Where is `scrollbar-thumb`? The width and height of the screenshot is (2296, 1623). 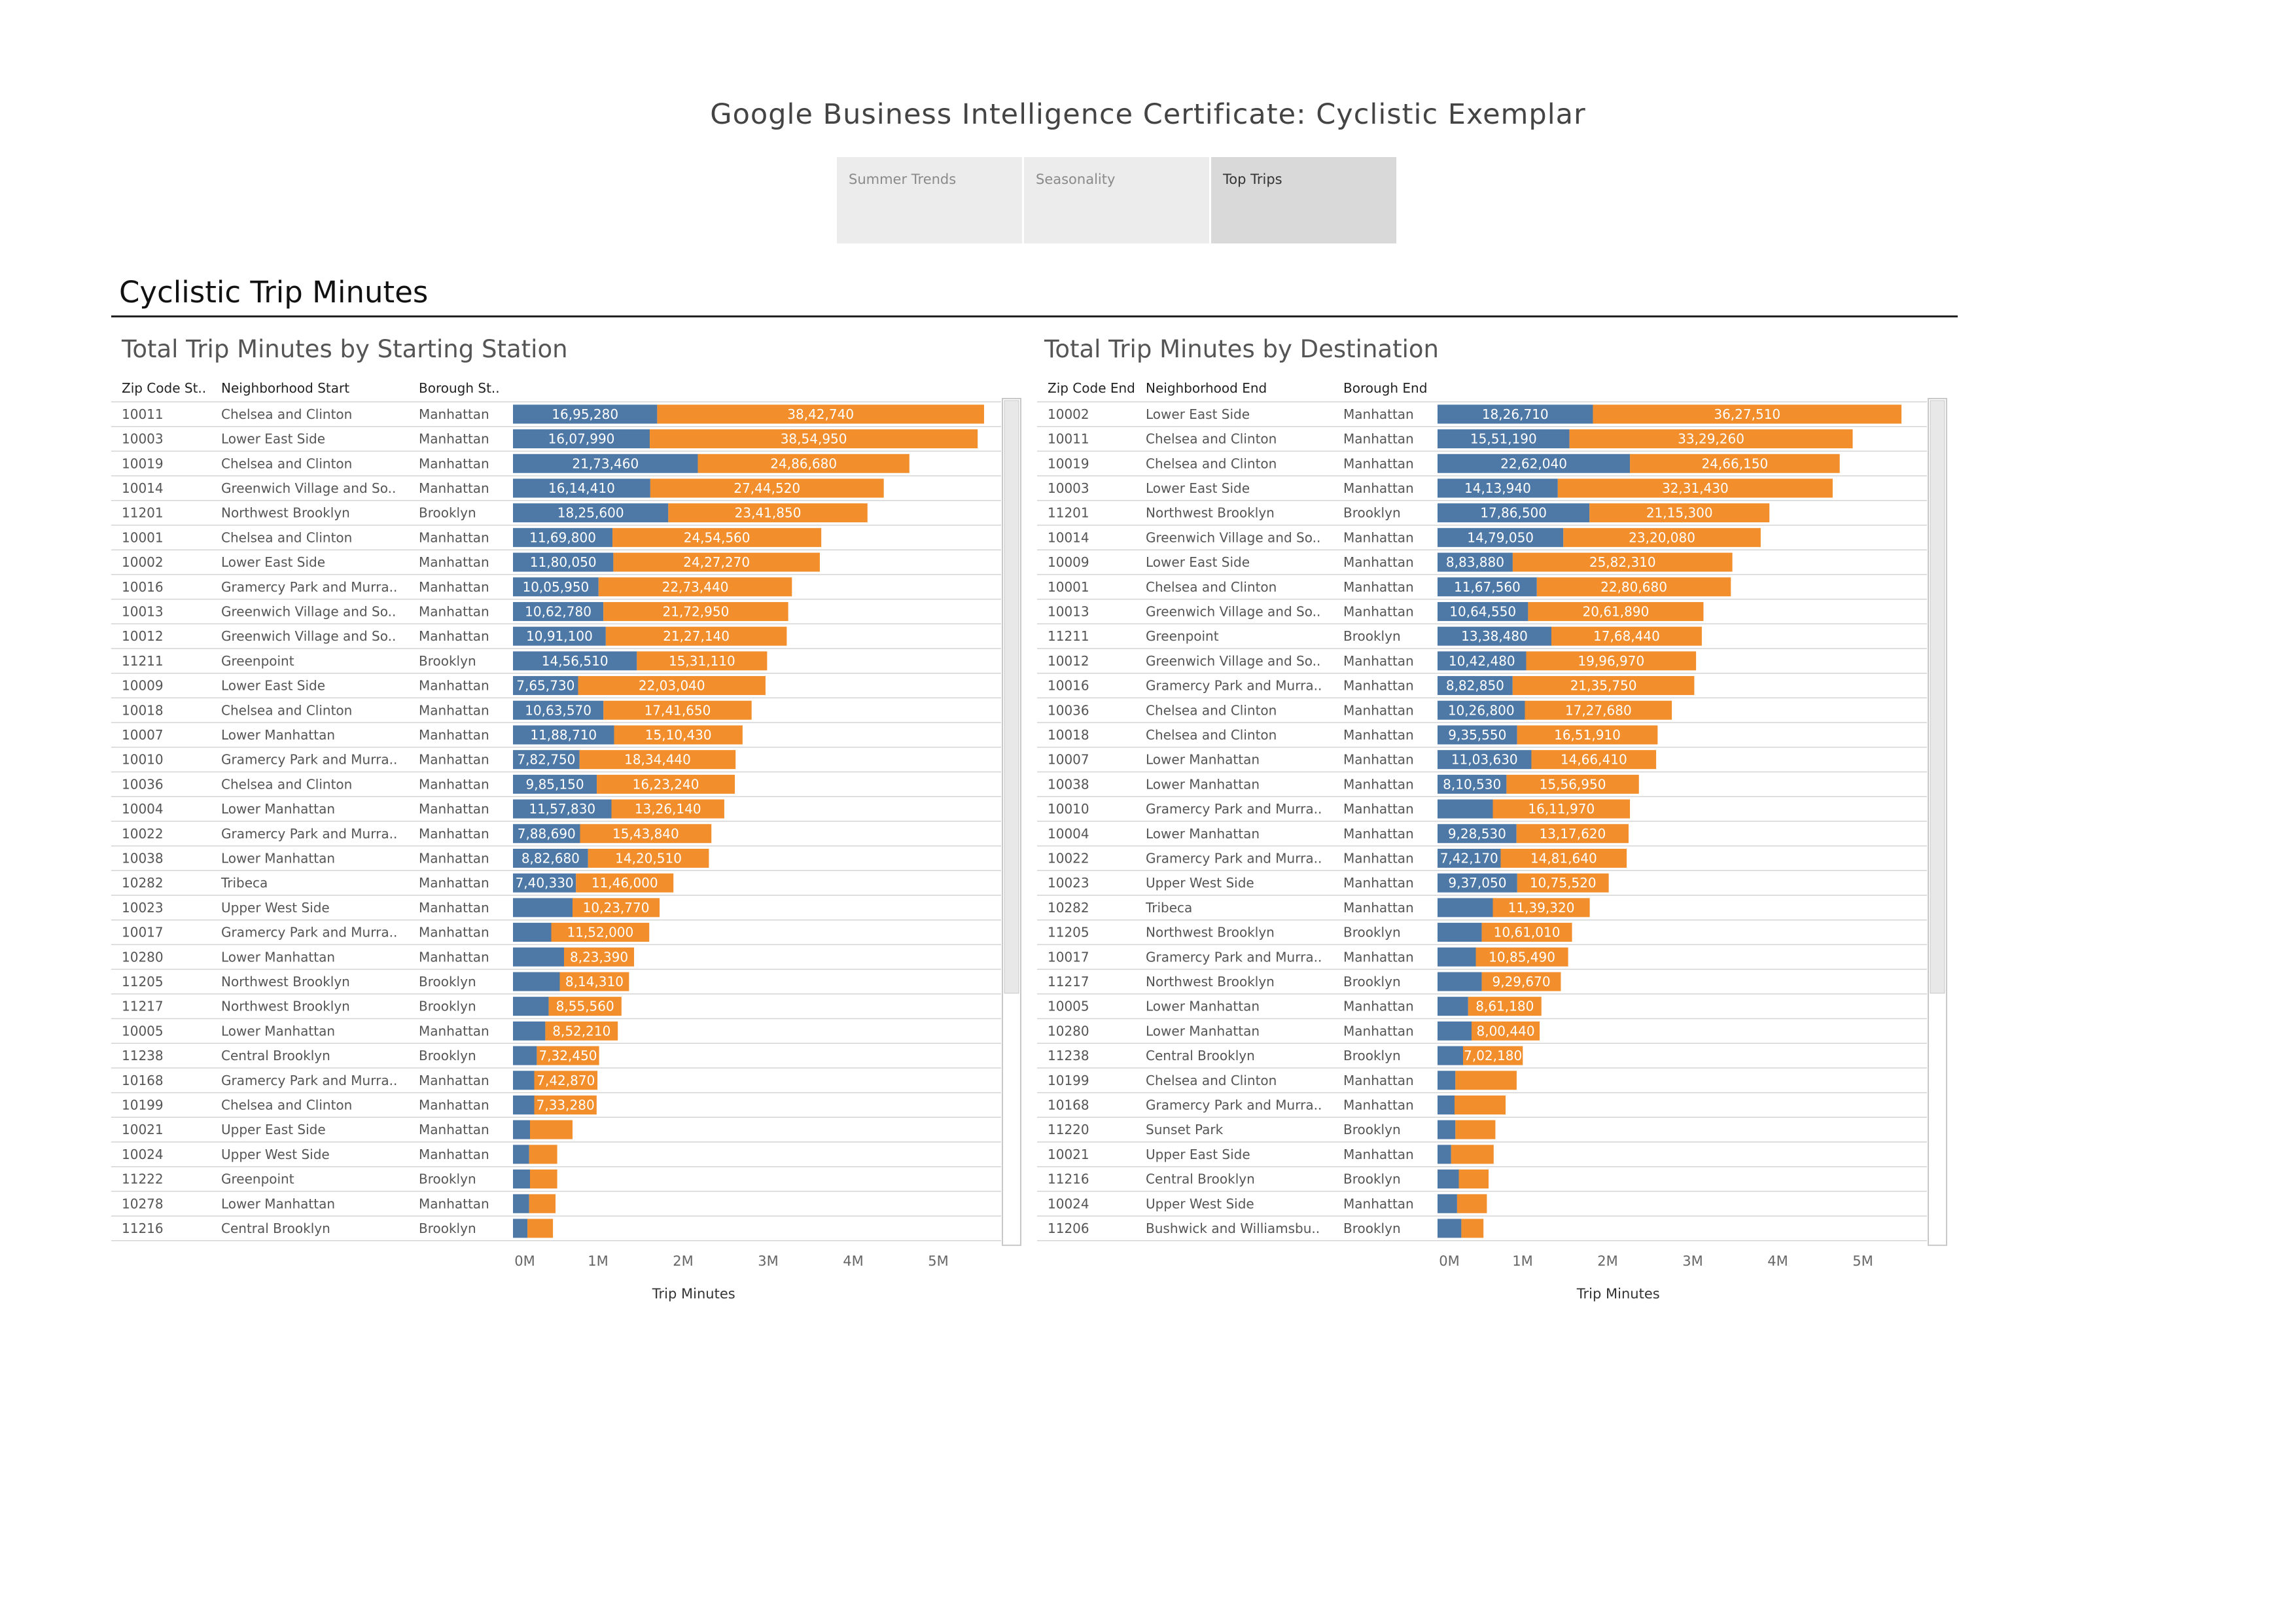
scrollbar-thumb is located at coordinates (1012, 697).